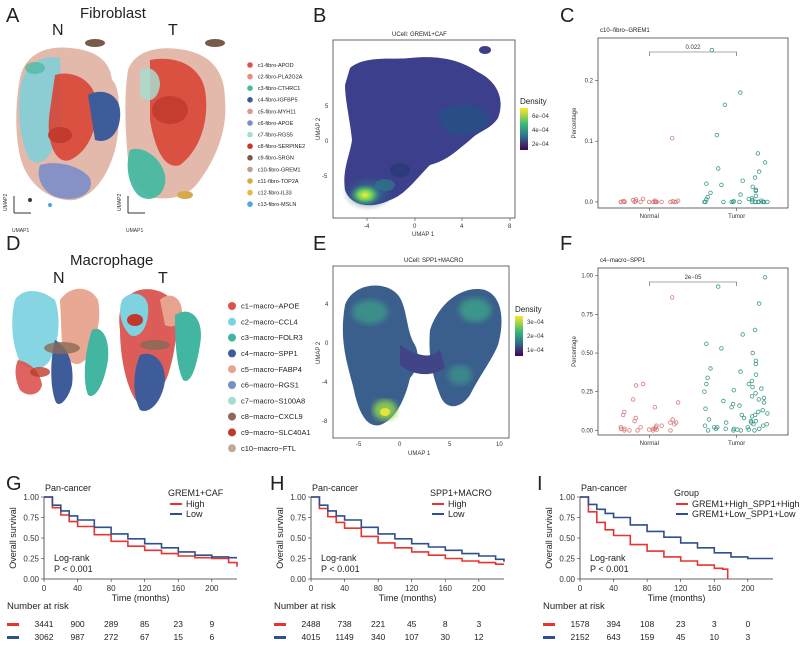 The image size is (800, 668). What do you see at coordinates (20, 231) in the screenshot?
I see `umap1-label-n: UMAP1` at bounding box center [20, 231].